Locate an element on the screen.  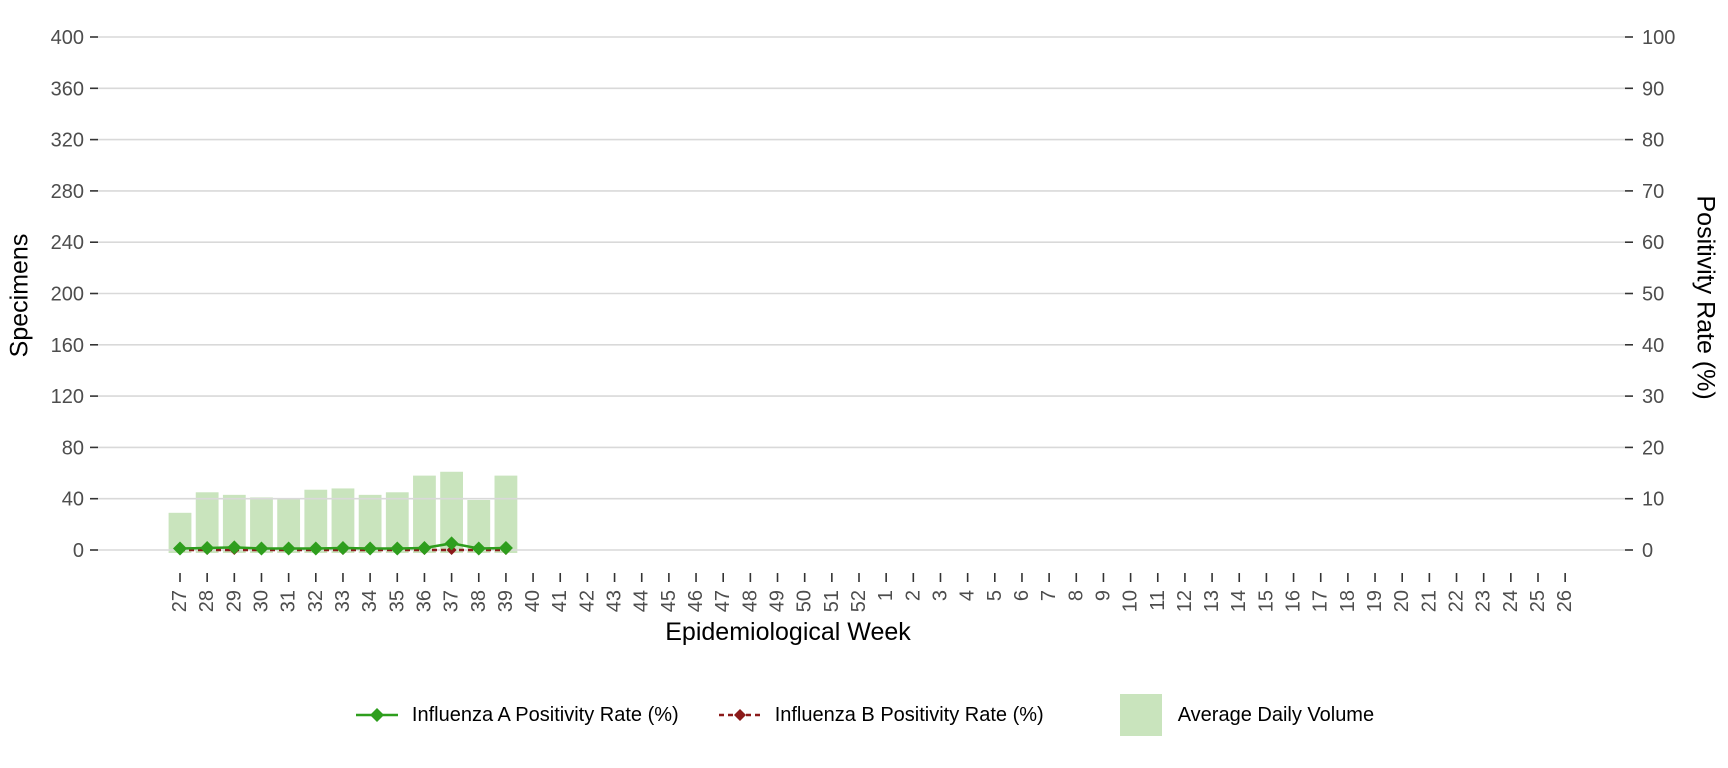
svg-text: 15 is located at coordinates (1266, 601).